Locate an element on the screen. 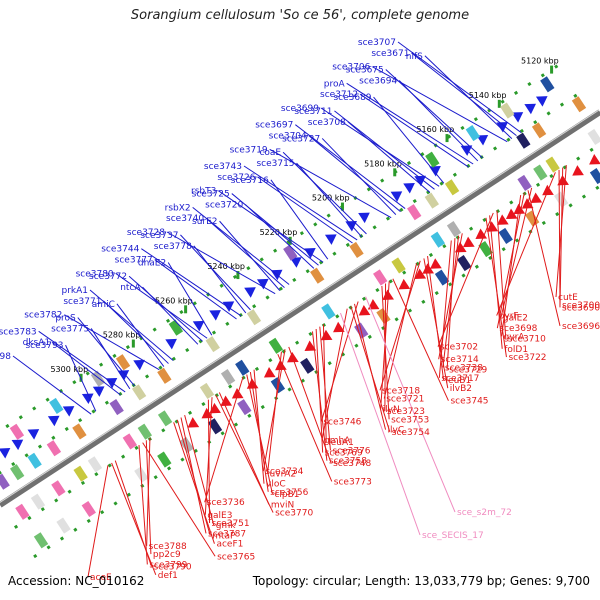  gene-label: sce3765 is located at coordinates (236, 557).